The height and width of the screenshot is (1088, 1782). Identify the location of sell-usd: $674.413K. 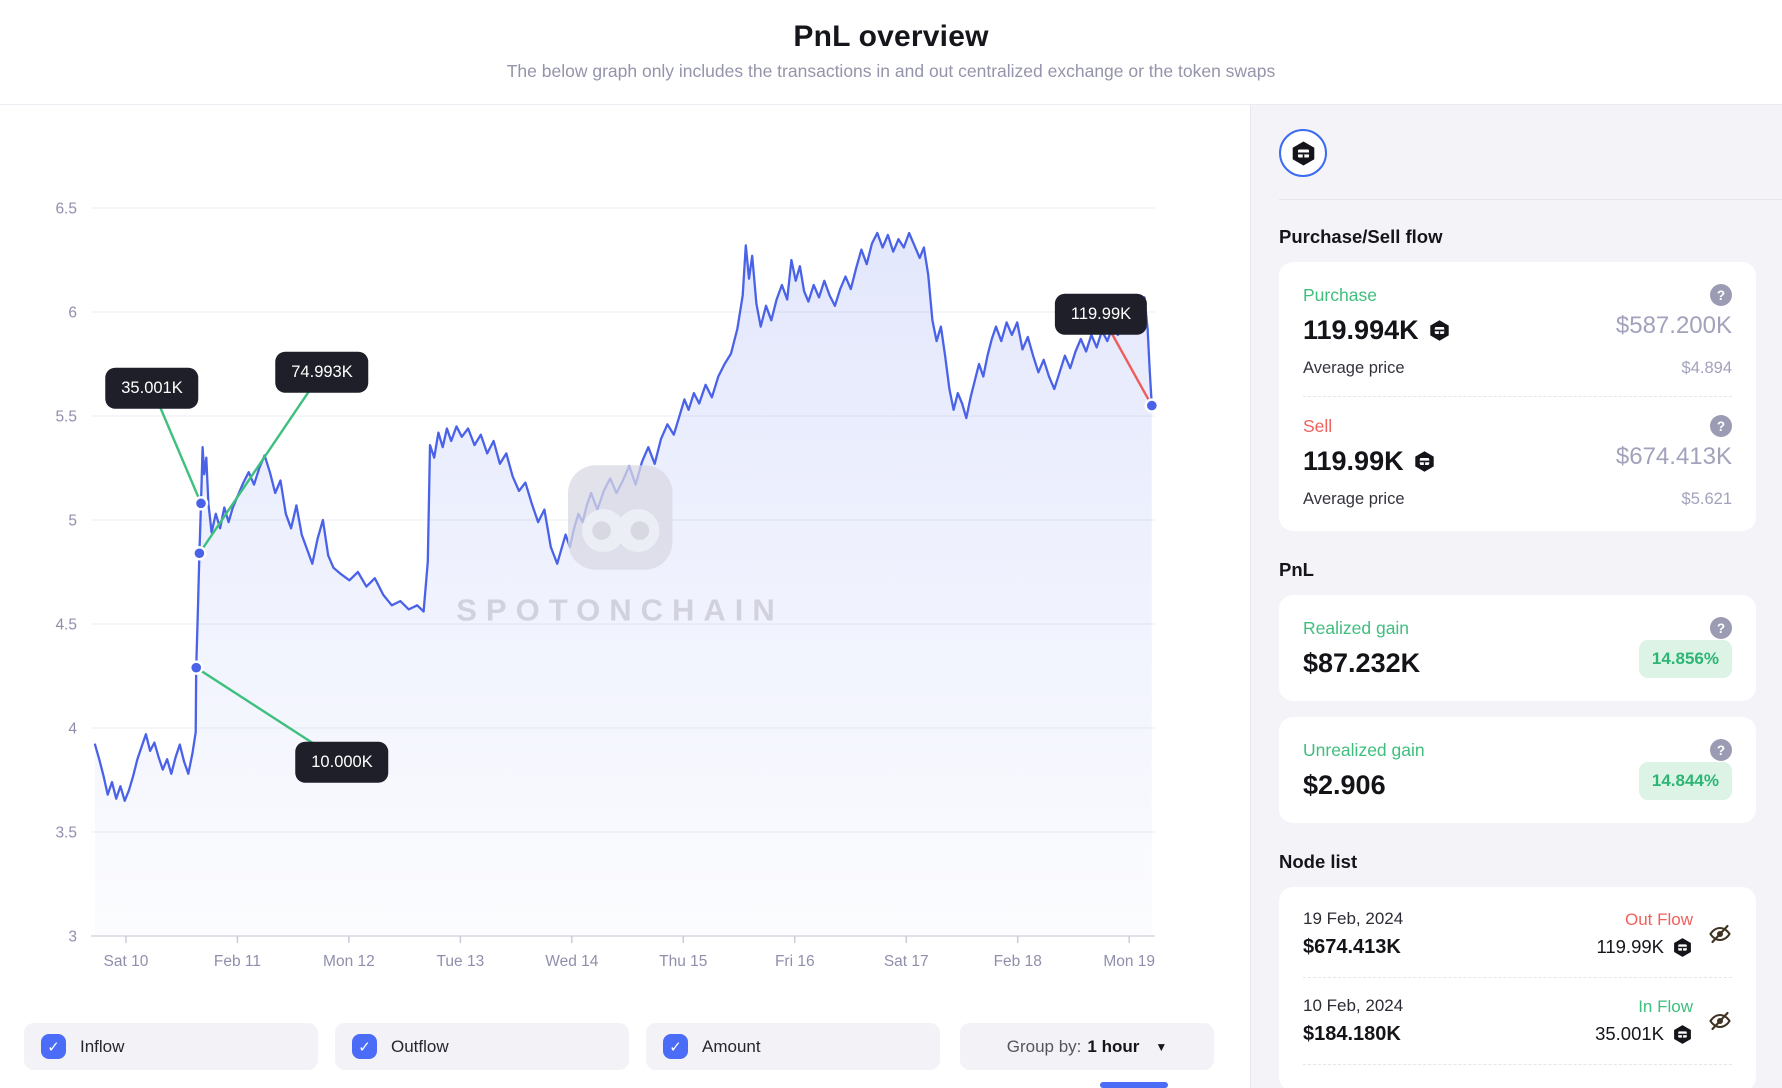
(1673, 456).